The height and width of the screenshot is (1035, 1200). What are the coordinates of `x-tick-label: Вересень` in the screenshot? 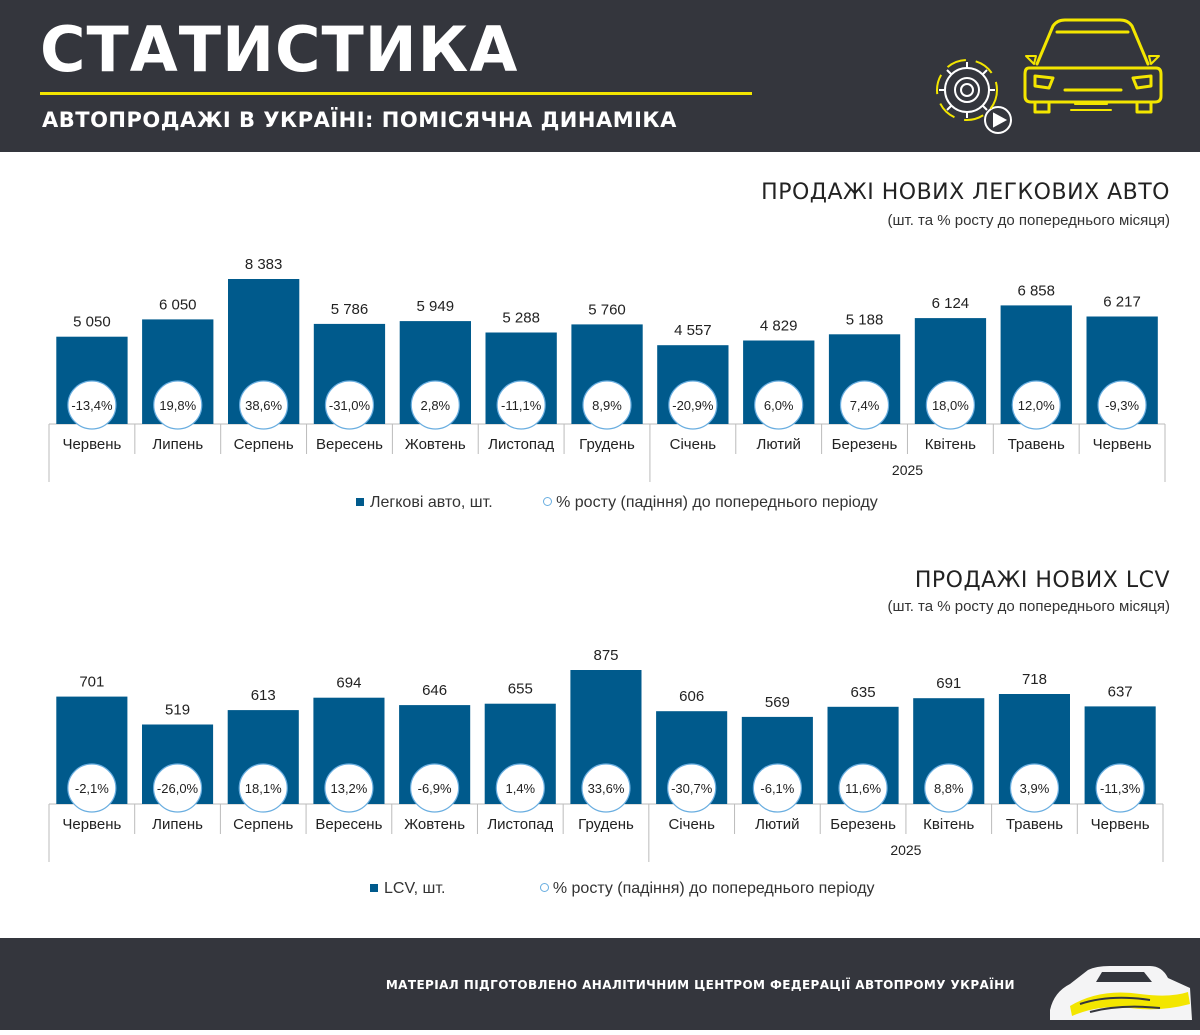 It's located at (348, 824).